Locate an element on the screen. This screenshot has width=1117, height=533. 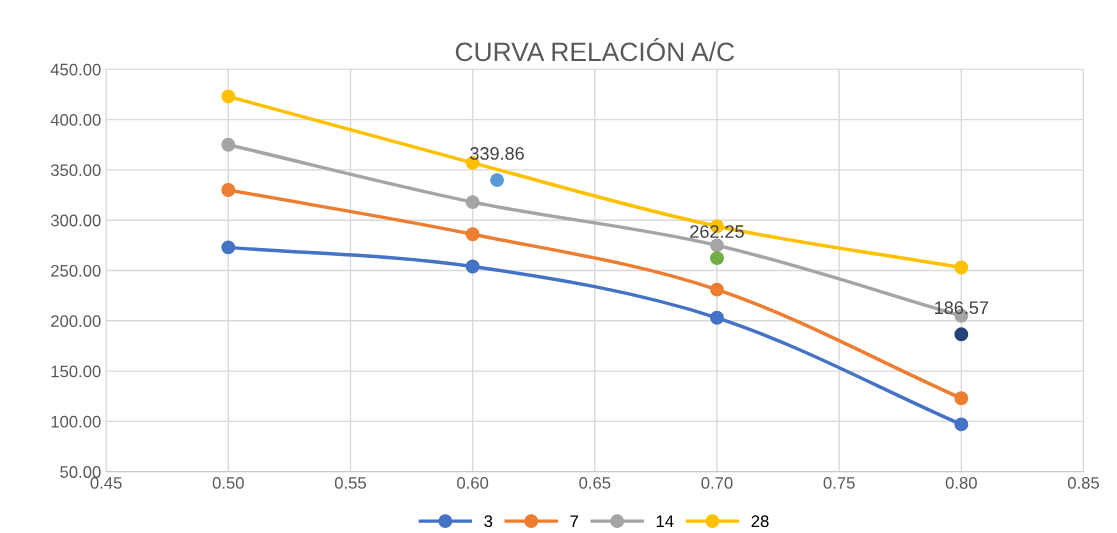
chart-title: CURVA RELACIÓN A/C is located at coordinates (595, 50).